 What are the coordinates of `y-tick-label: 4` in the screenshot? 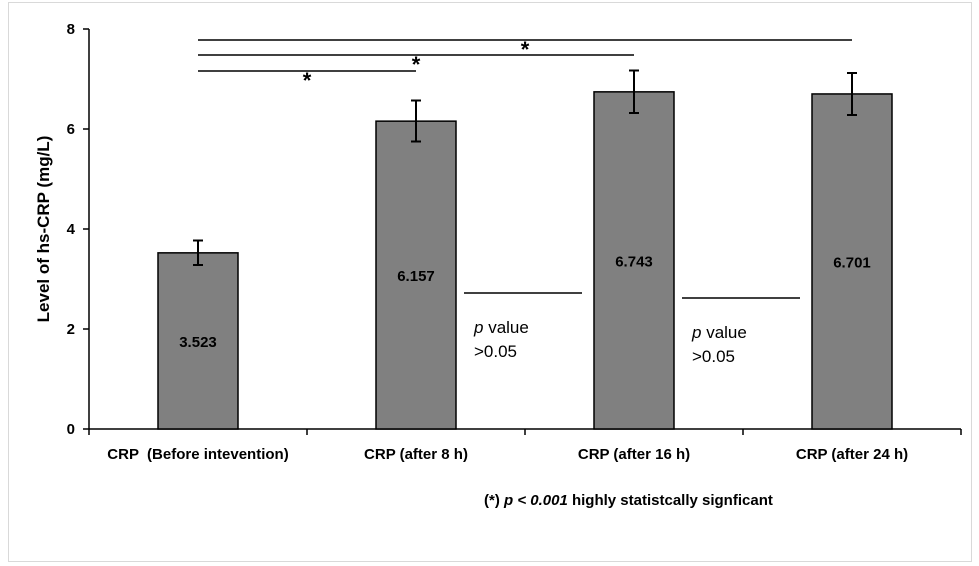 It's located at (71, 229).